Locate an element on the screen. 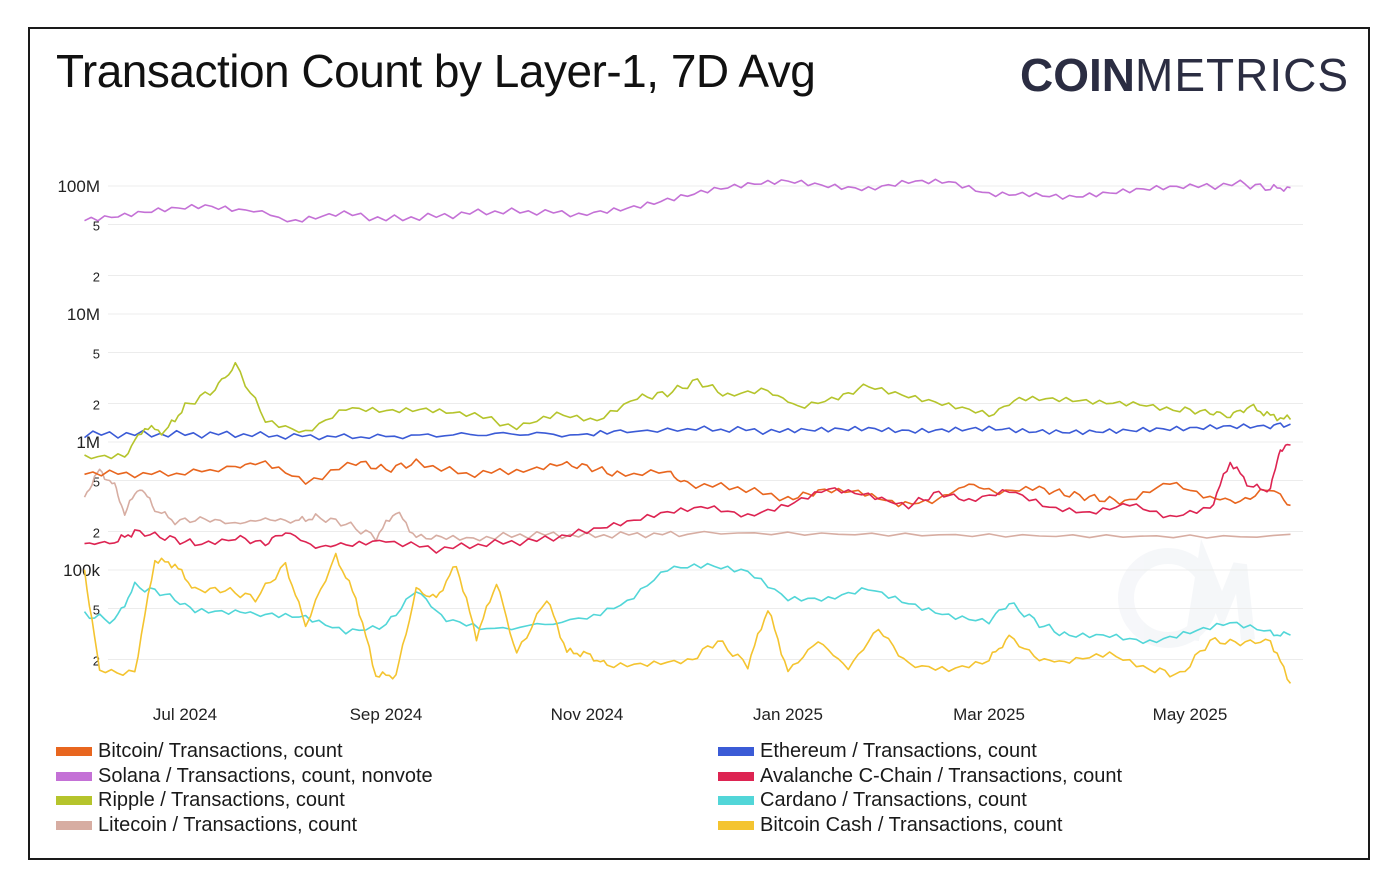 The height and width of the screenshot is (891, 1400). series-line-avalanche is located at coordinates (687, 498).